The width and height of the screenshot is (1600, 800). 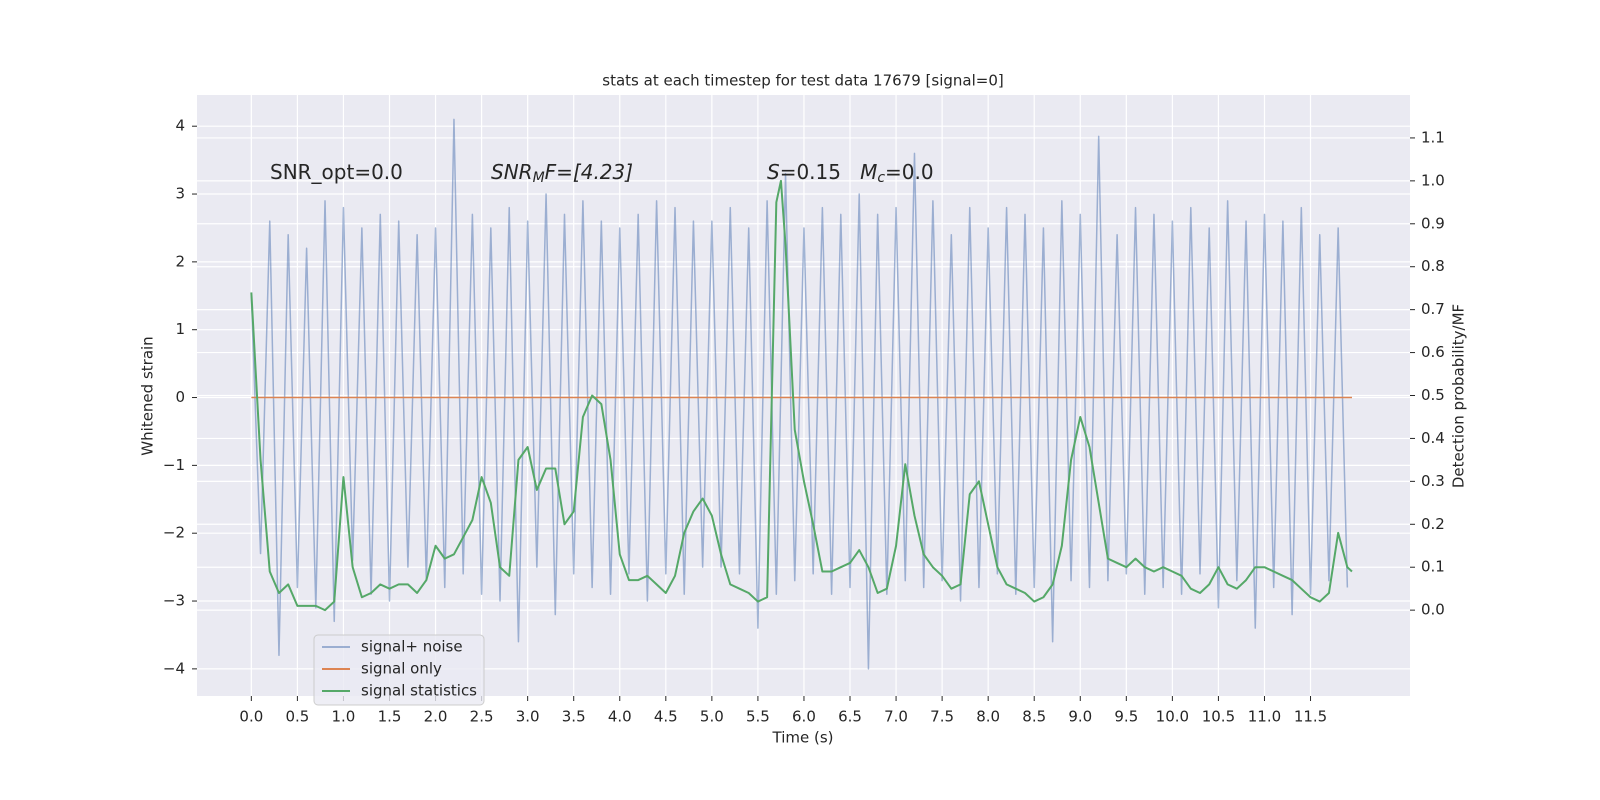 What do you see at coordinates (988, 717) in the screenshot?
I see `x-tick-label: 8.0` at bounding box center [988, 717].